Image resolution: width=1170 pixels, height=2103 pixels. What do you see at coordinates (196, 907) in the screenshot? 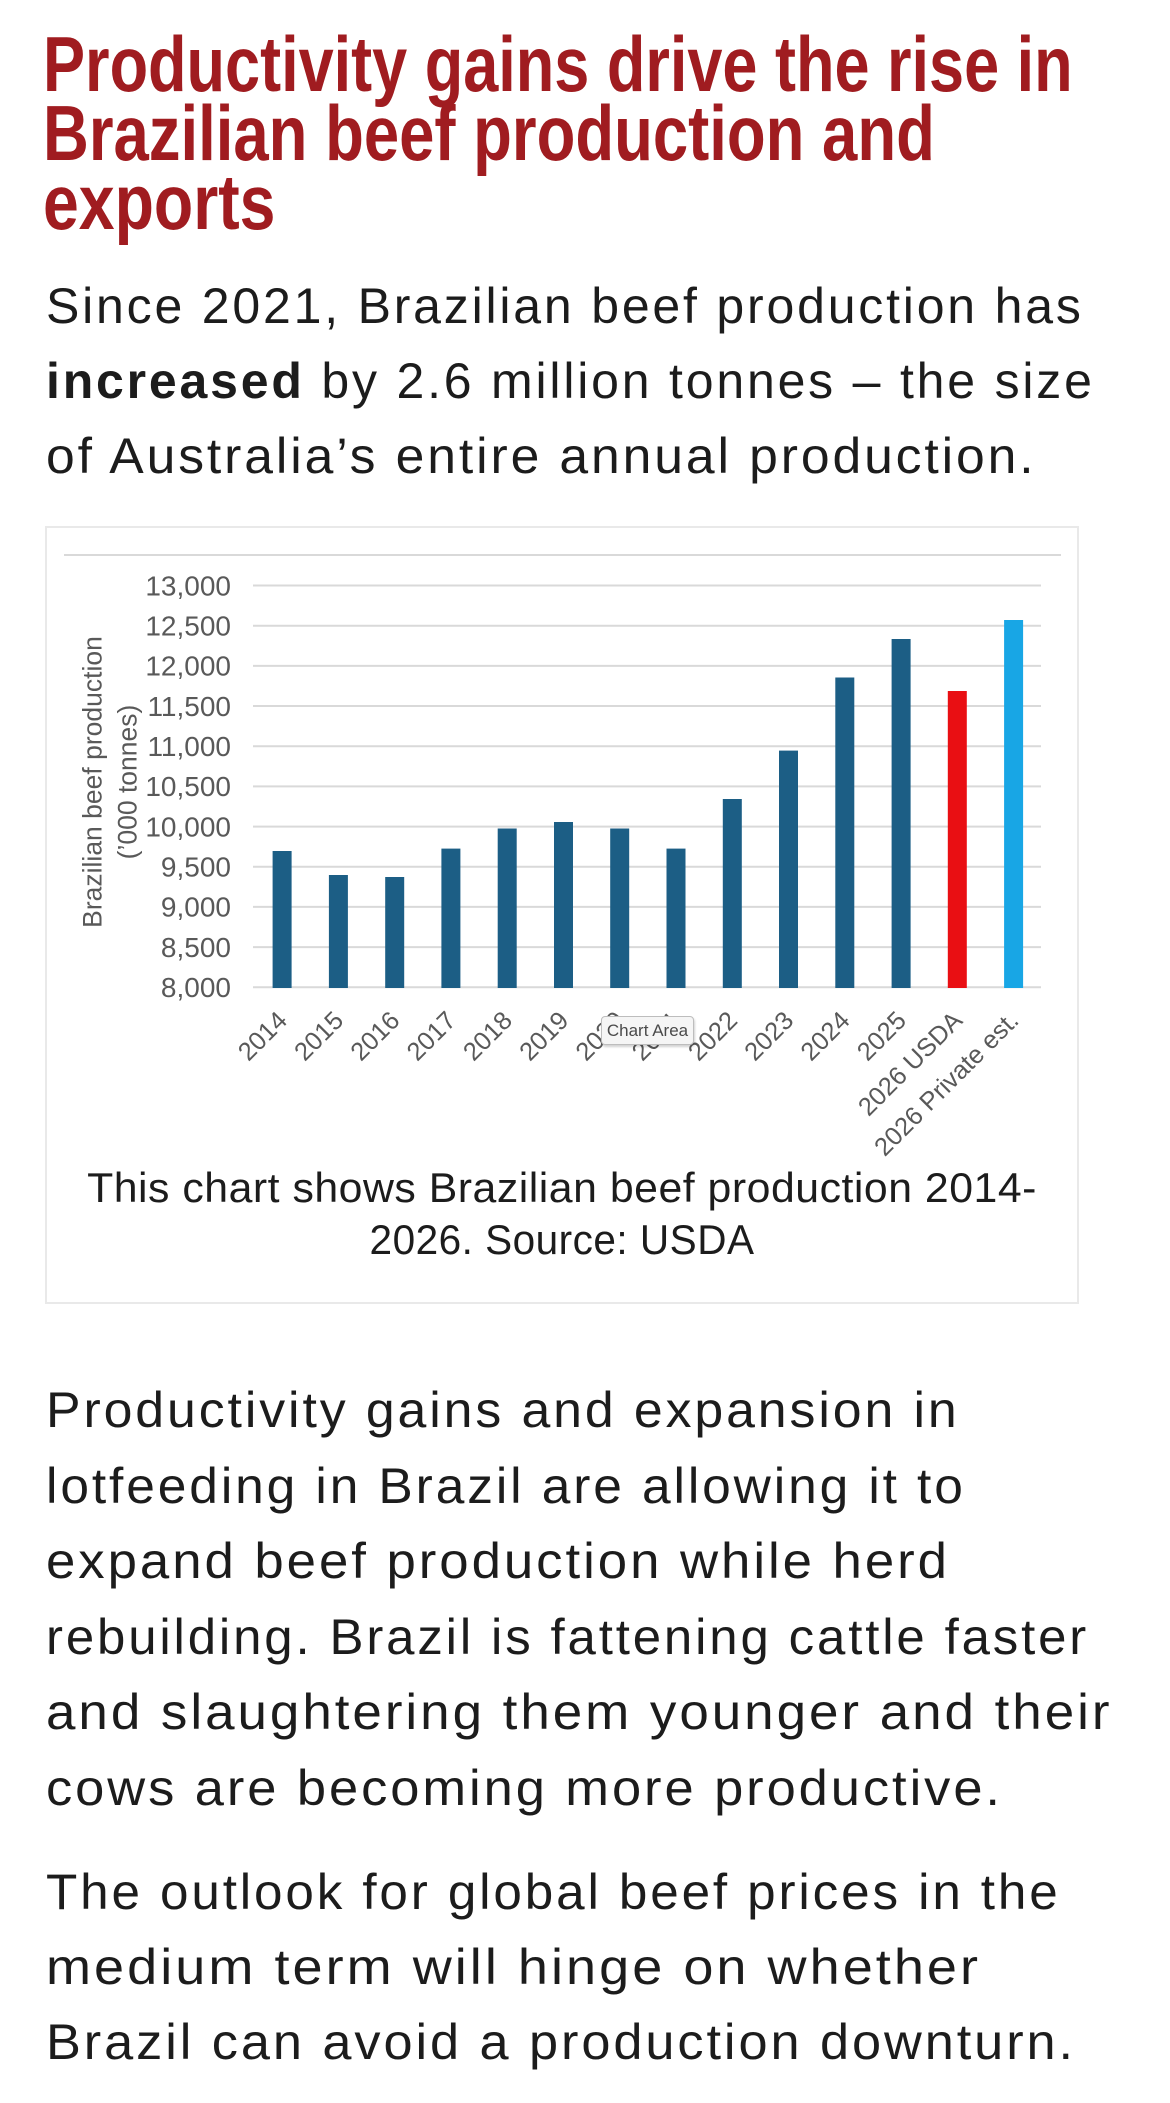
I see `svg-text: 9,000` at bounding box center [196, 907].